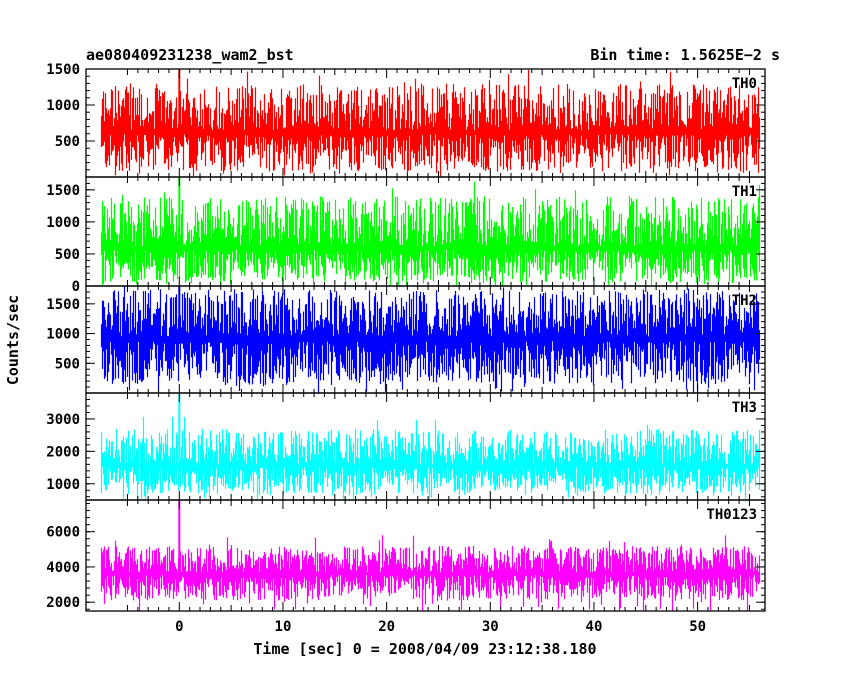 The height and width of the screenshot is (685, 850). What do you see at coordinates (430, 233) in the screenshot?
I see `series-th1-trace` at bounding box center [430, 233].